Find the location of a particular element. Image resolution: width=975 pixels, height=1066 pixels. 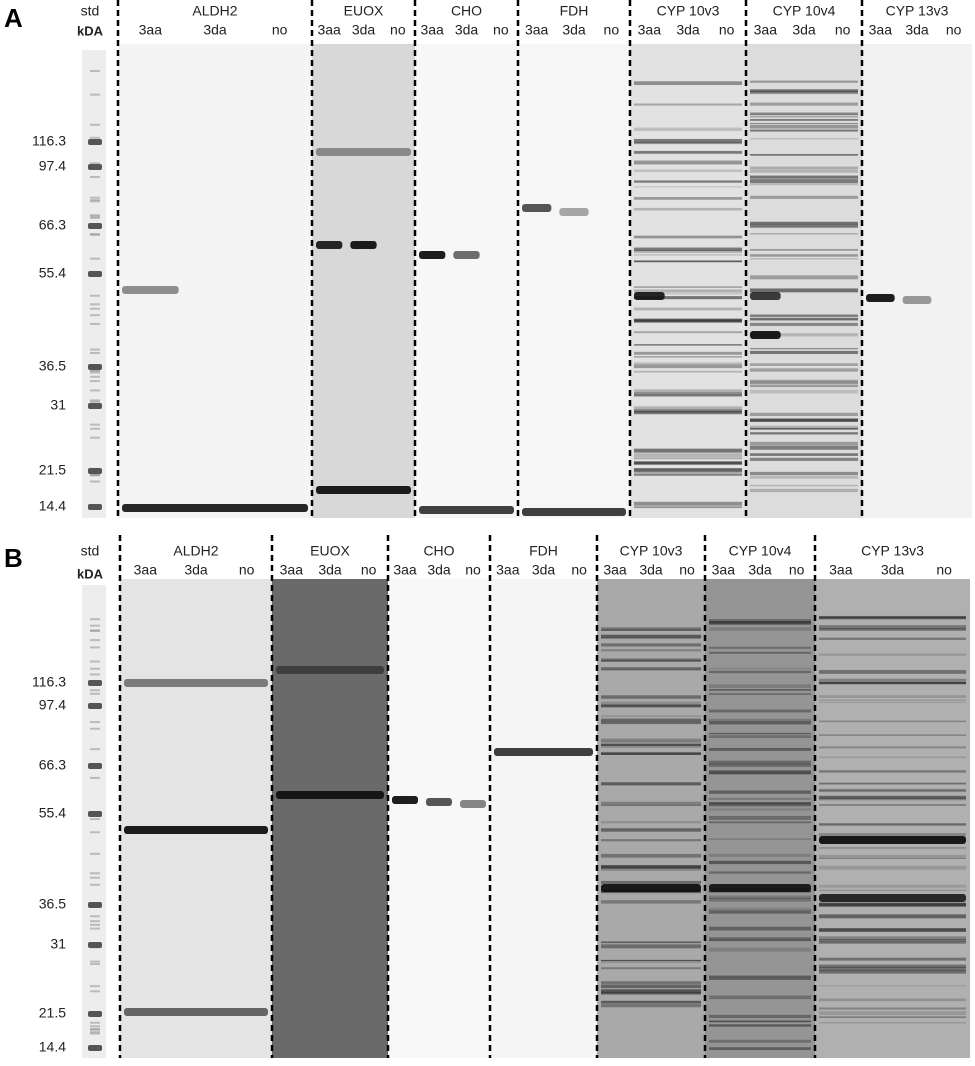

panel-label: B is located at coordinates (13, 558).